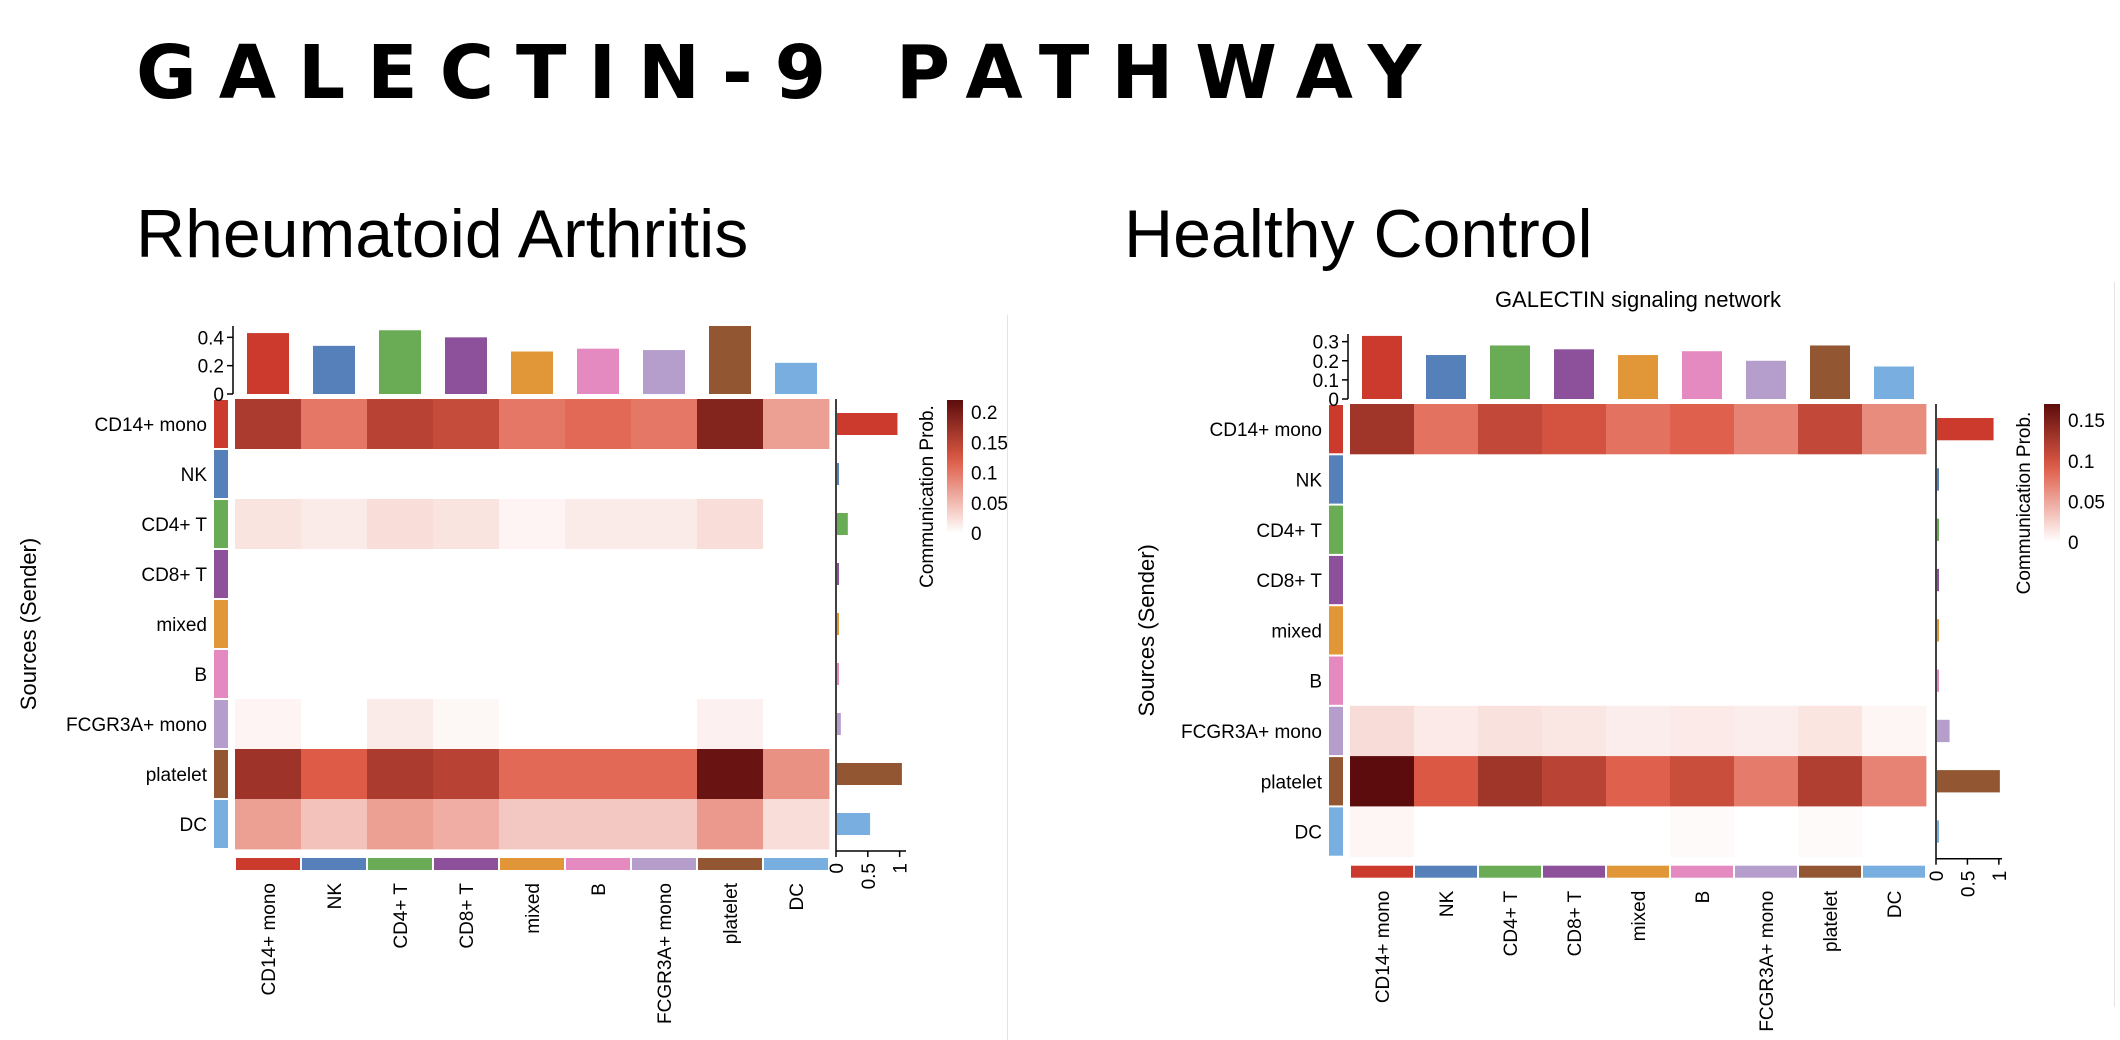 This screenshot has height=1040, width=2120. Describe the element at coordinates (1511, 923) in the screenshot. I see `col-label: CD4+ T` at that location.